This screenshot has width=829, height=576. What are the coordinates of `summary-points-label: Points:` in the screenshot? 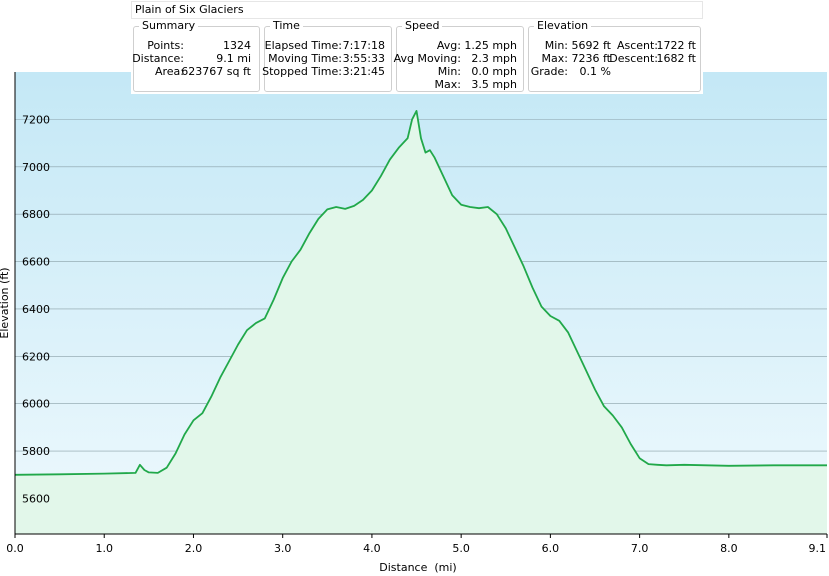 It's located at (165, 45).